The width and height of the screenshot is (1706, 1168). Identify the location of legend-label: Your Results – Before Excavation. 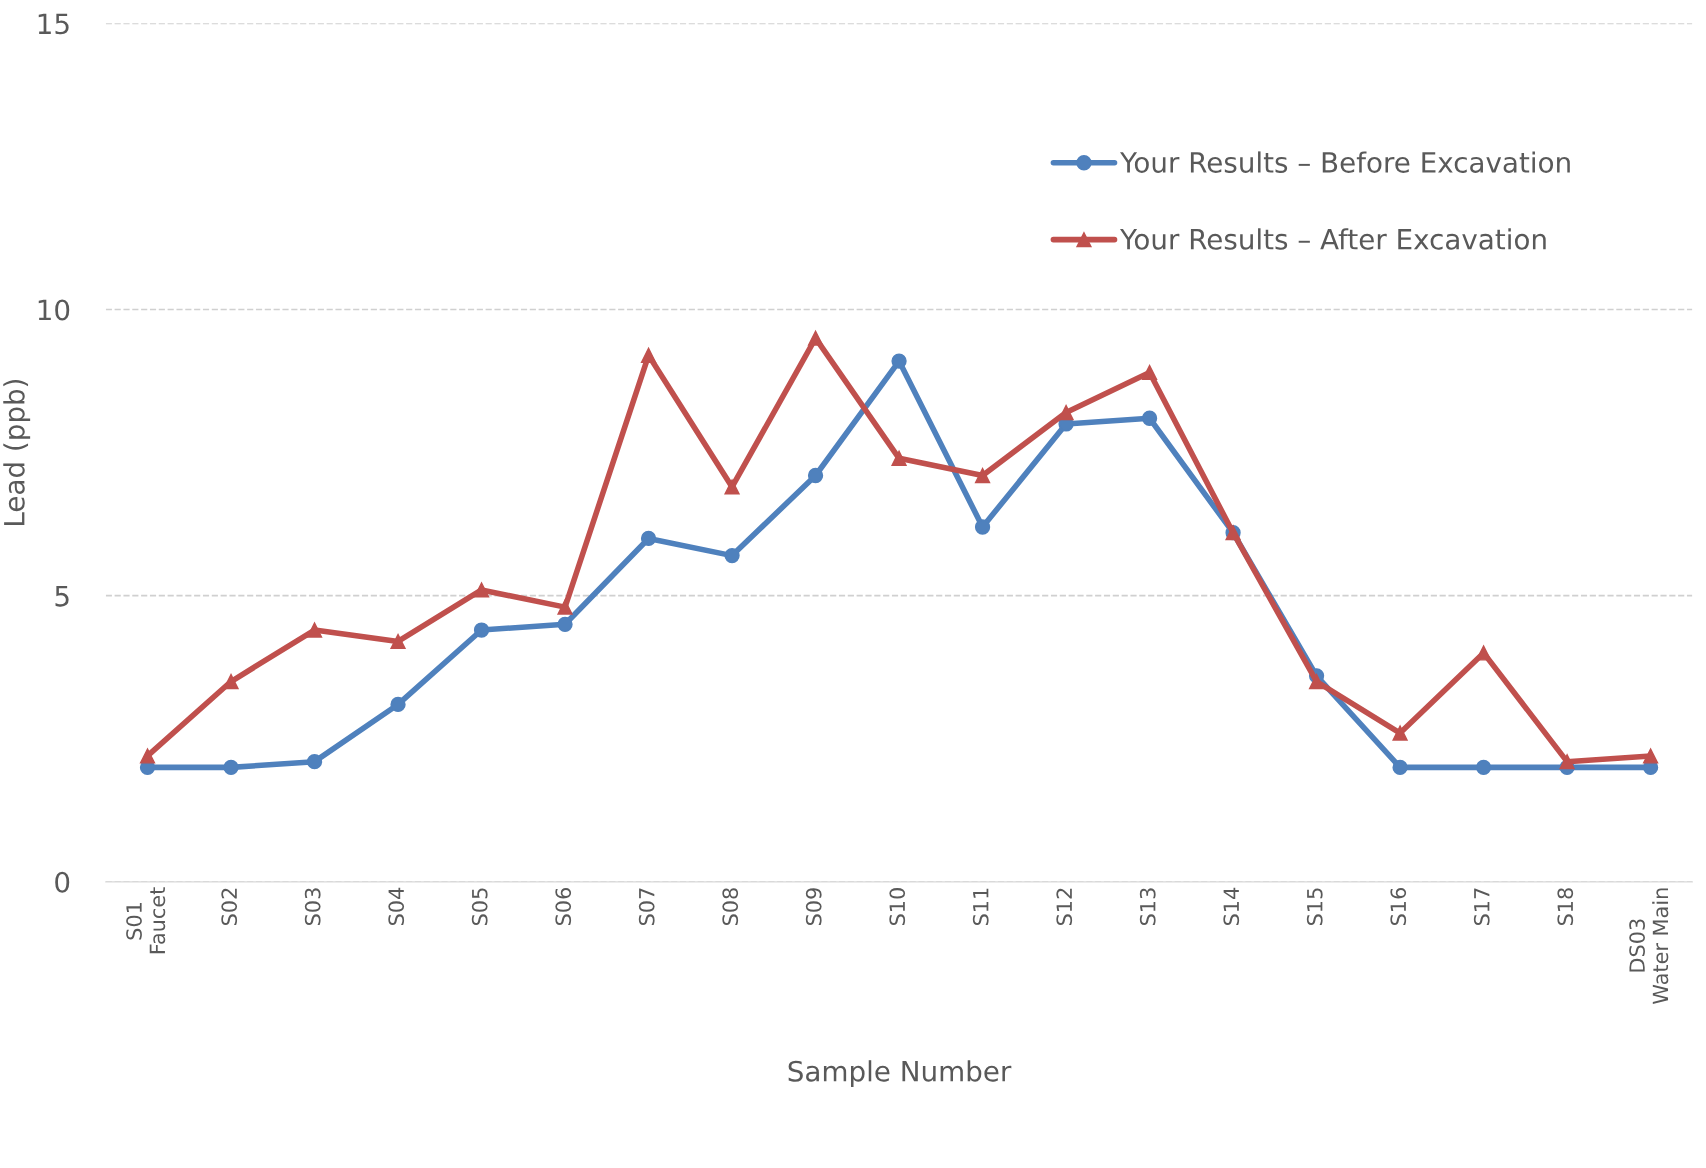
(1345, 162).